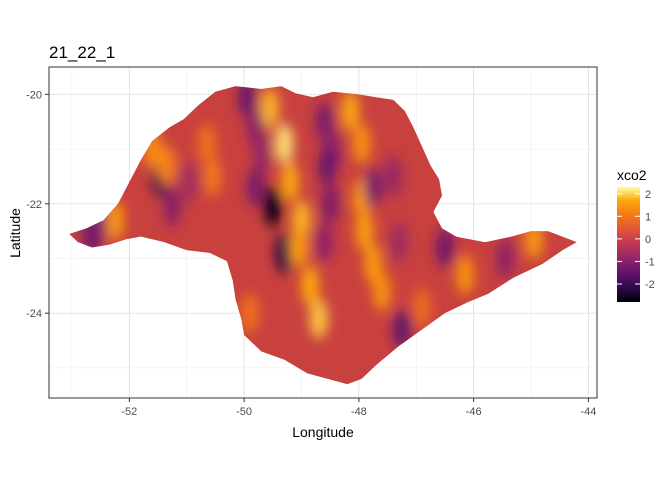 Image resolution: width=672 pixels, height=480 pixels. I want to click on x-tick-label: -48, so click(359, 412).